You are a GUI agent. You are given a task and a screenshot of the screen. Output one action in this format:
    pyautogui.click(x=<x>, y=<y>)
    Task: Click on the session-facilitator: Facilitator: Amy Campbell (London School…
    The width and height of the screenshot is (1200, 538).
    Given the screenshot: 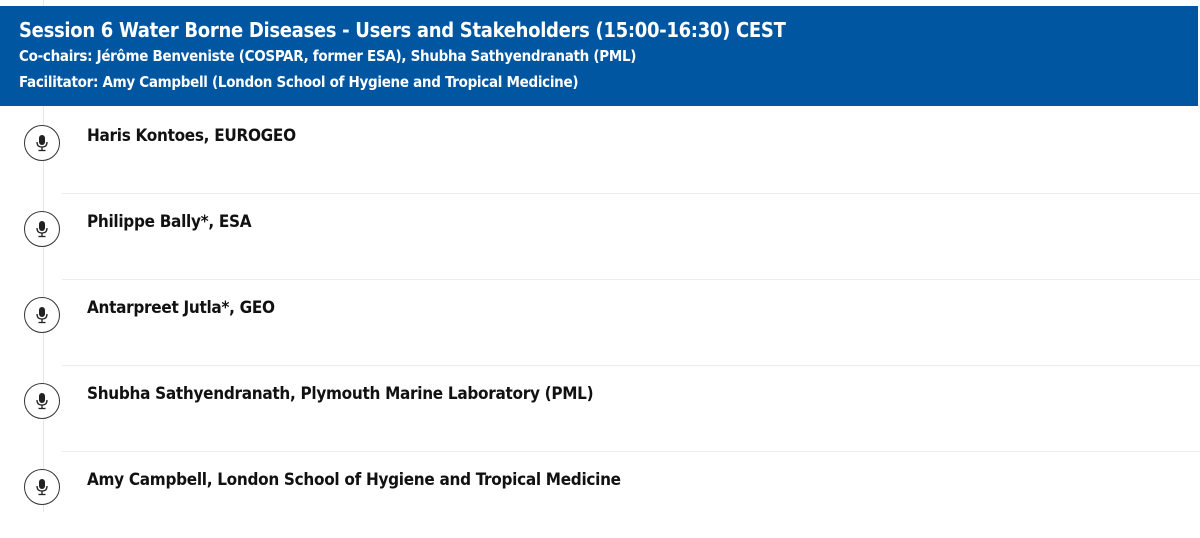 What is the action you would take?
    pyautogui.click(x=299, y=82)
    